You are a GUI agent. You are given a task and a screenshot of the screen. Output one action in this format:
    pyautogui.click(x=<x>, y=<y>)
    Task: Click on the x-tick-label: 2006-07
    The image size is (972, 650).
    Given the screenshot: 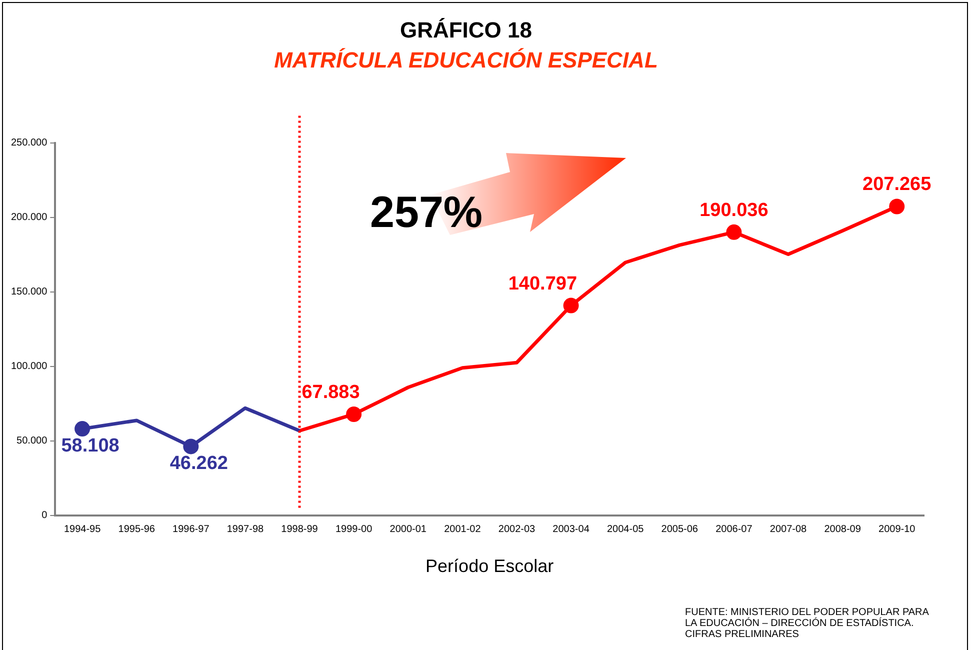 What is the action you would take?
    pyautogui.click(x=734, y=530)
    